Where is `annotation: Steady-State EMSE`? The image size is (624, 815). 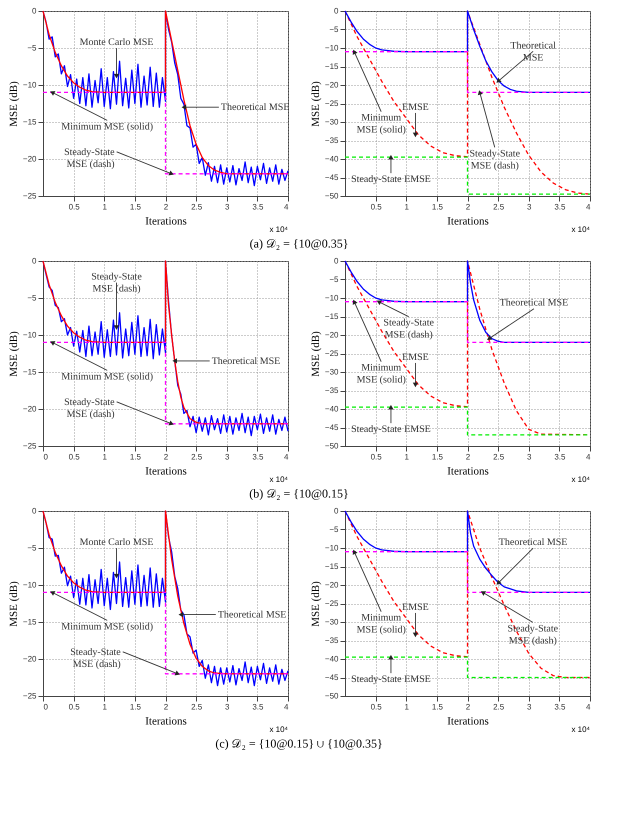 annotation: Steady-State EMSE is located at coordinates (391, 430).